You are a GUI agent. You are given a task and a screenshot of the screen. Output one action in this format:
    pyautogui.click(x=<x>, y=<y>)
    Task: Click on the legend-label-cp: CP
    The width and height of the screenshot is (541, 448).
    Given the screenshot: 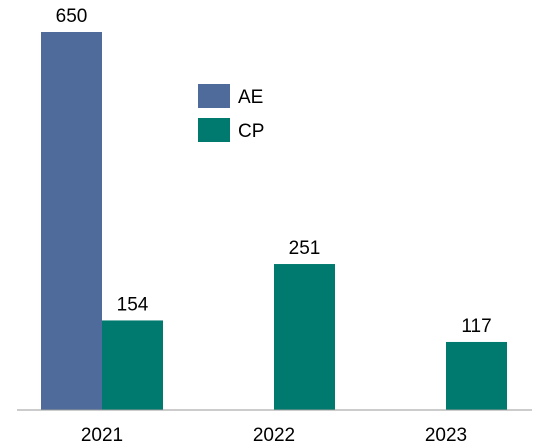 What is the action you would take?
    pyautogui.click(x=251, y=131)
    